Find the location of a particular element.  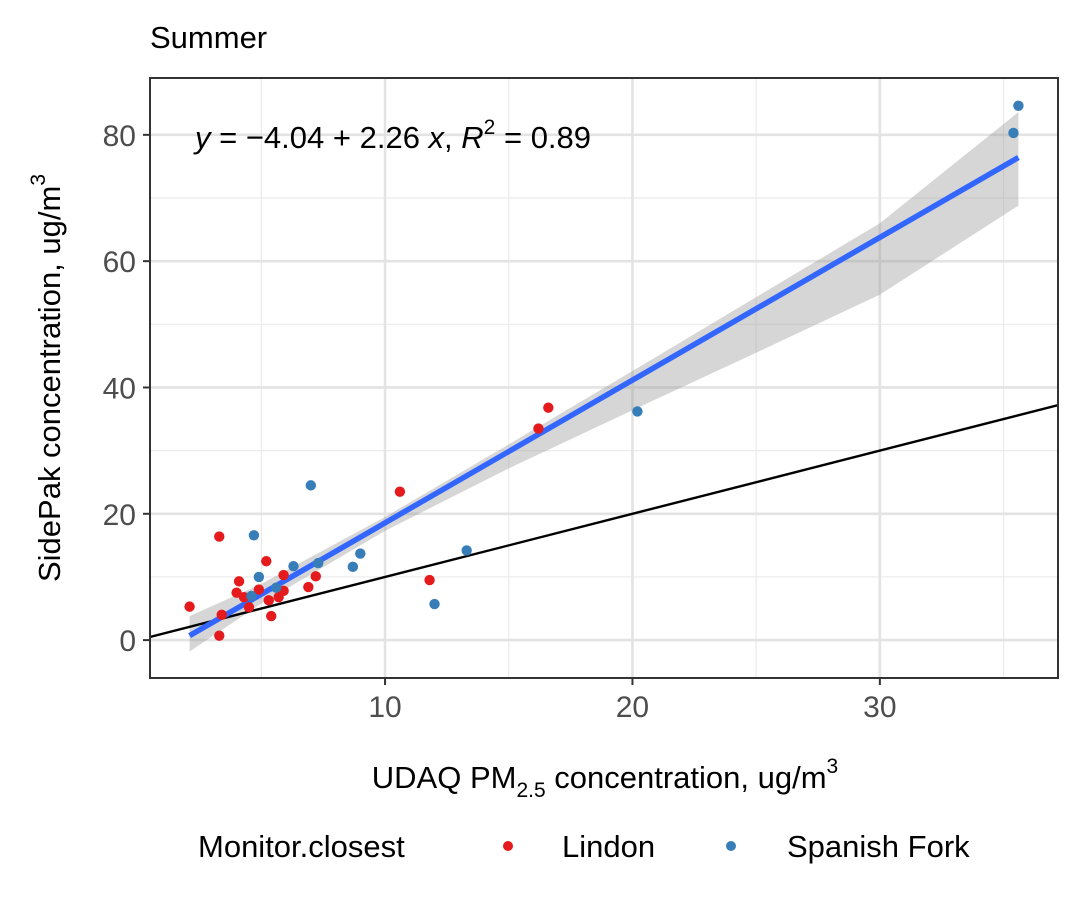

y-tick-label: 80 is located at coordinates (119, 136).